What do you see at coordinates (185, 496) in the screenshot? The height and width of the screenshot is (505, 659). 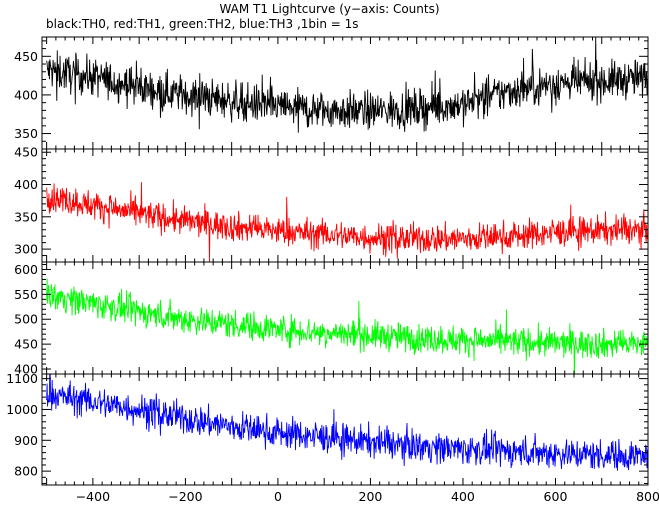 I see `x-tick-label: −200` at bounding box center [185, 496].